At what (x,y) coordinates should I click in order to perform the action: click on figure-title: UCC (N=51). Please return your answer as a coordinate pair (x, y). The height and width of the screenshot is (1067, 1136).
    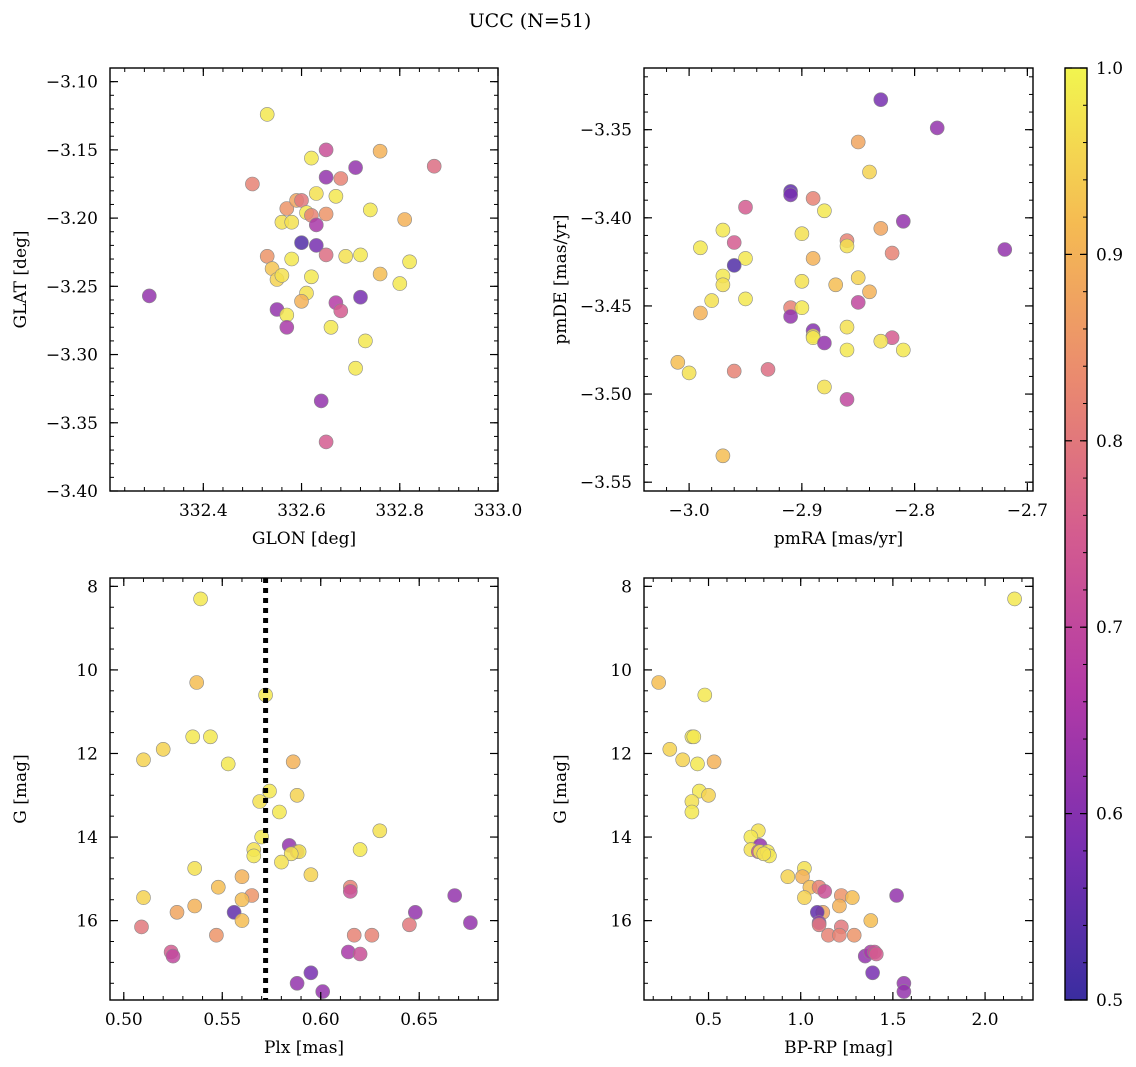
    Looking at the image, I should click on (530, 21).